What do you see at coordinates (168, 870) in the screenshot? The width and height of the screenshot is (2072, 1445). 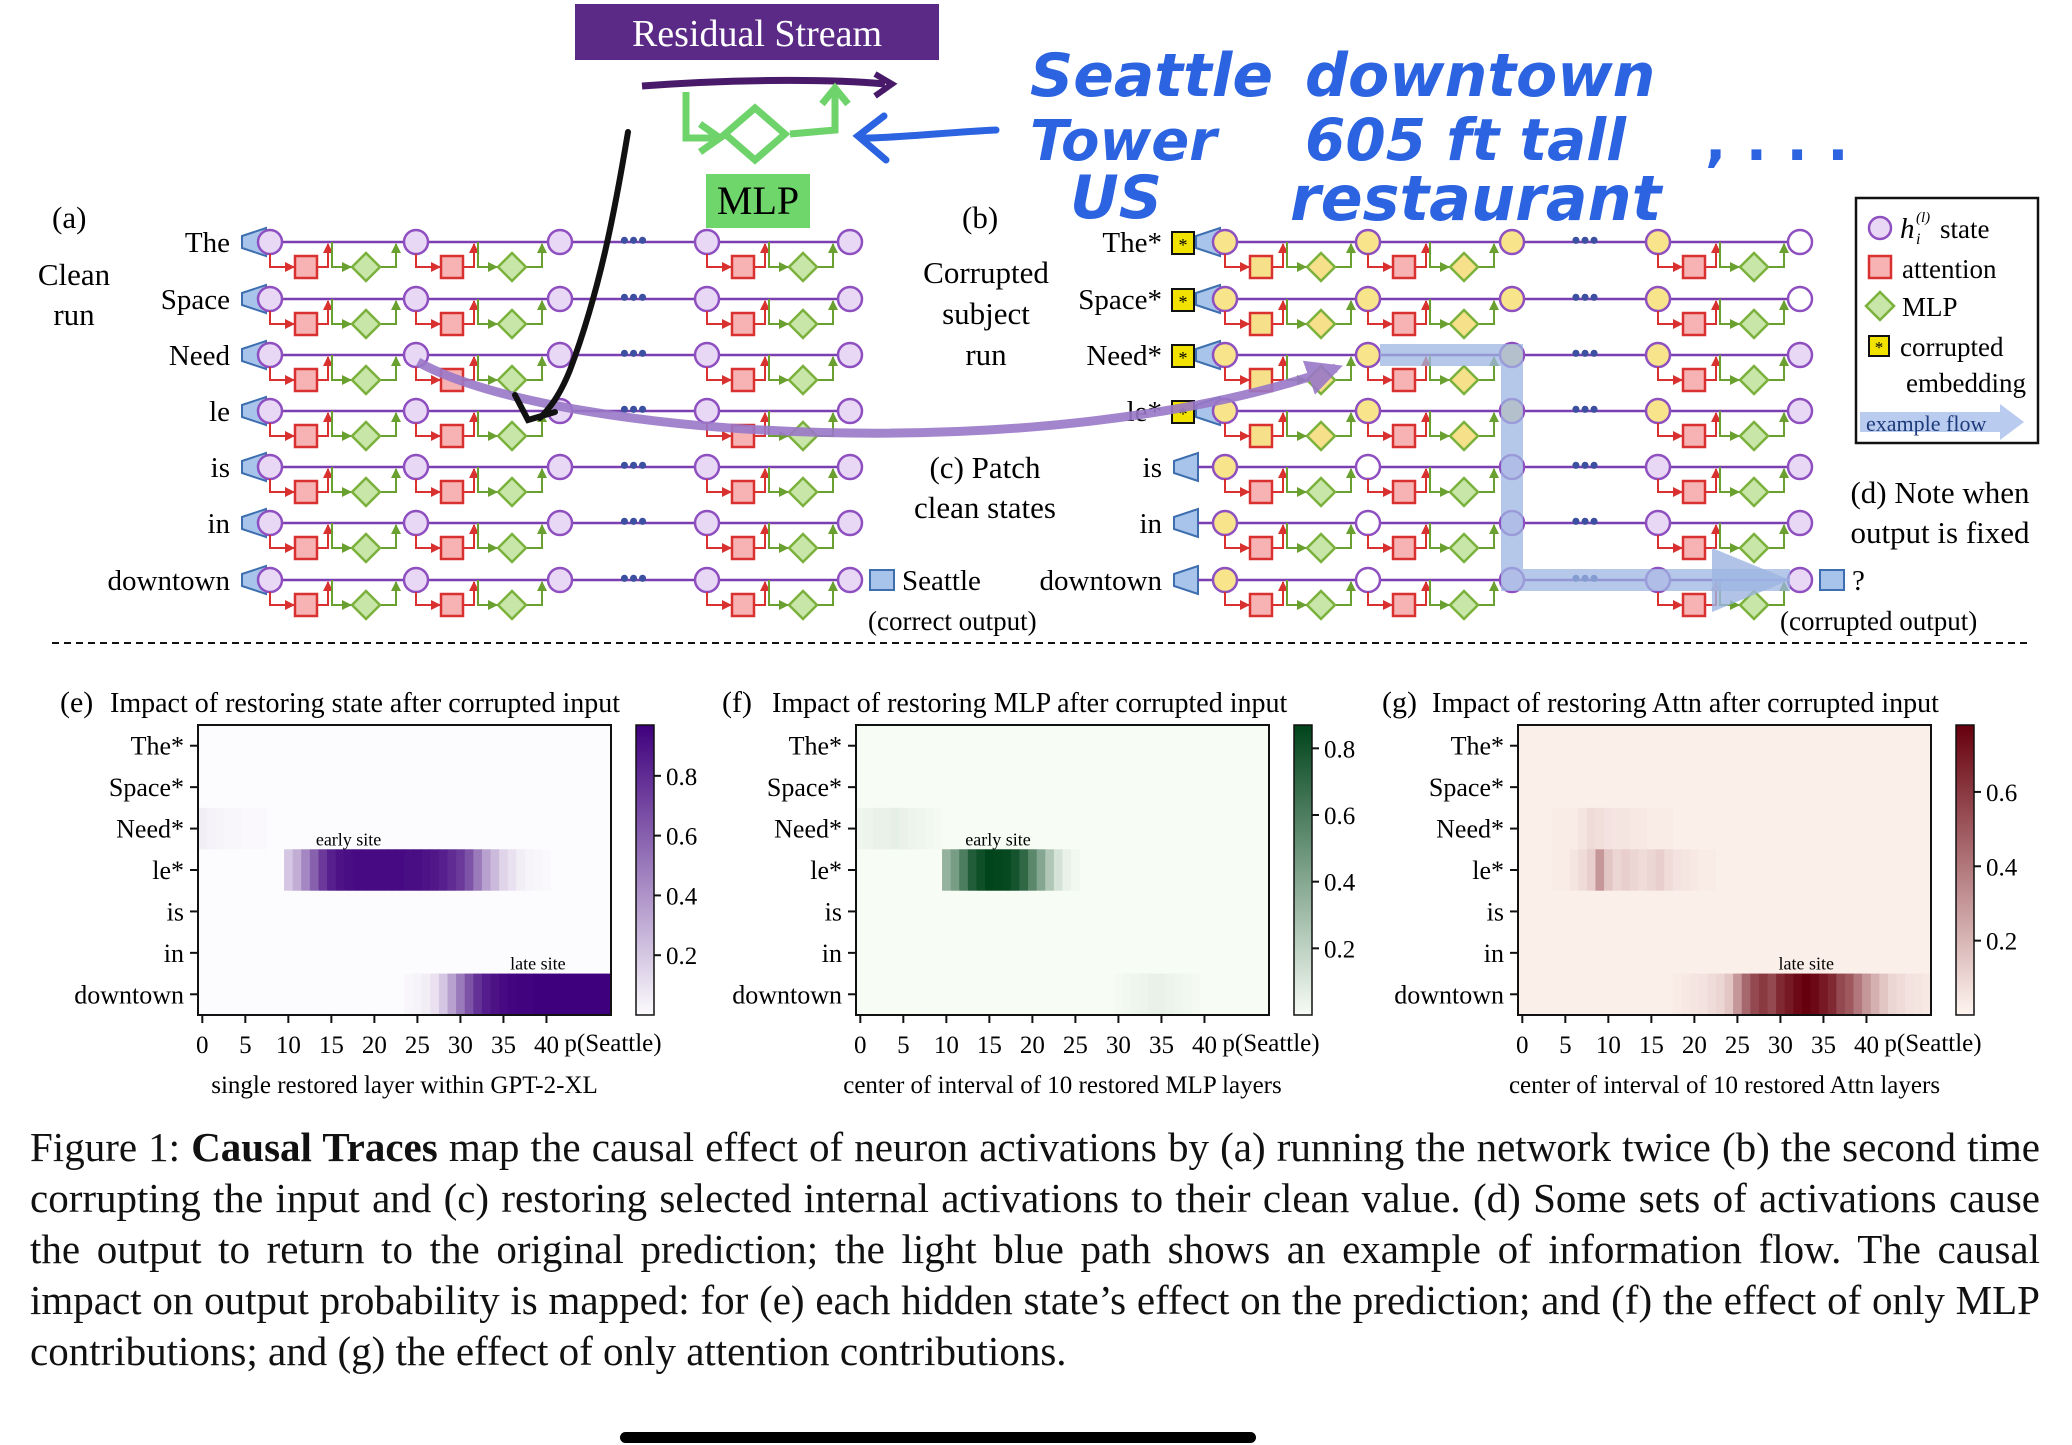 I see `heatmap-row-label: le*` at bounding box center [168, 870].